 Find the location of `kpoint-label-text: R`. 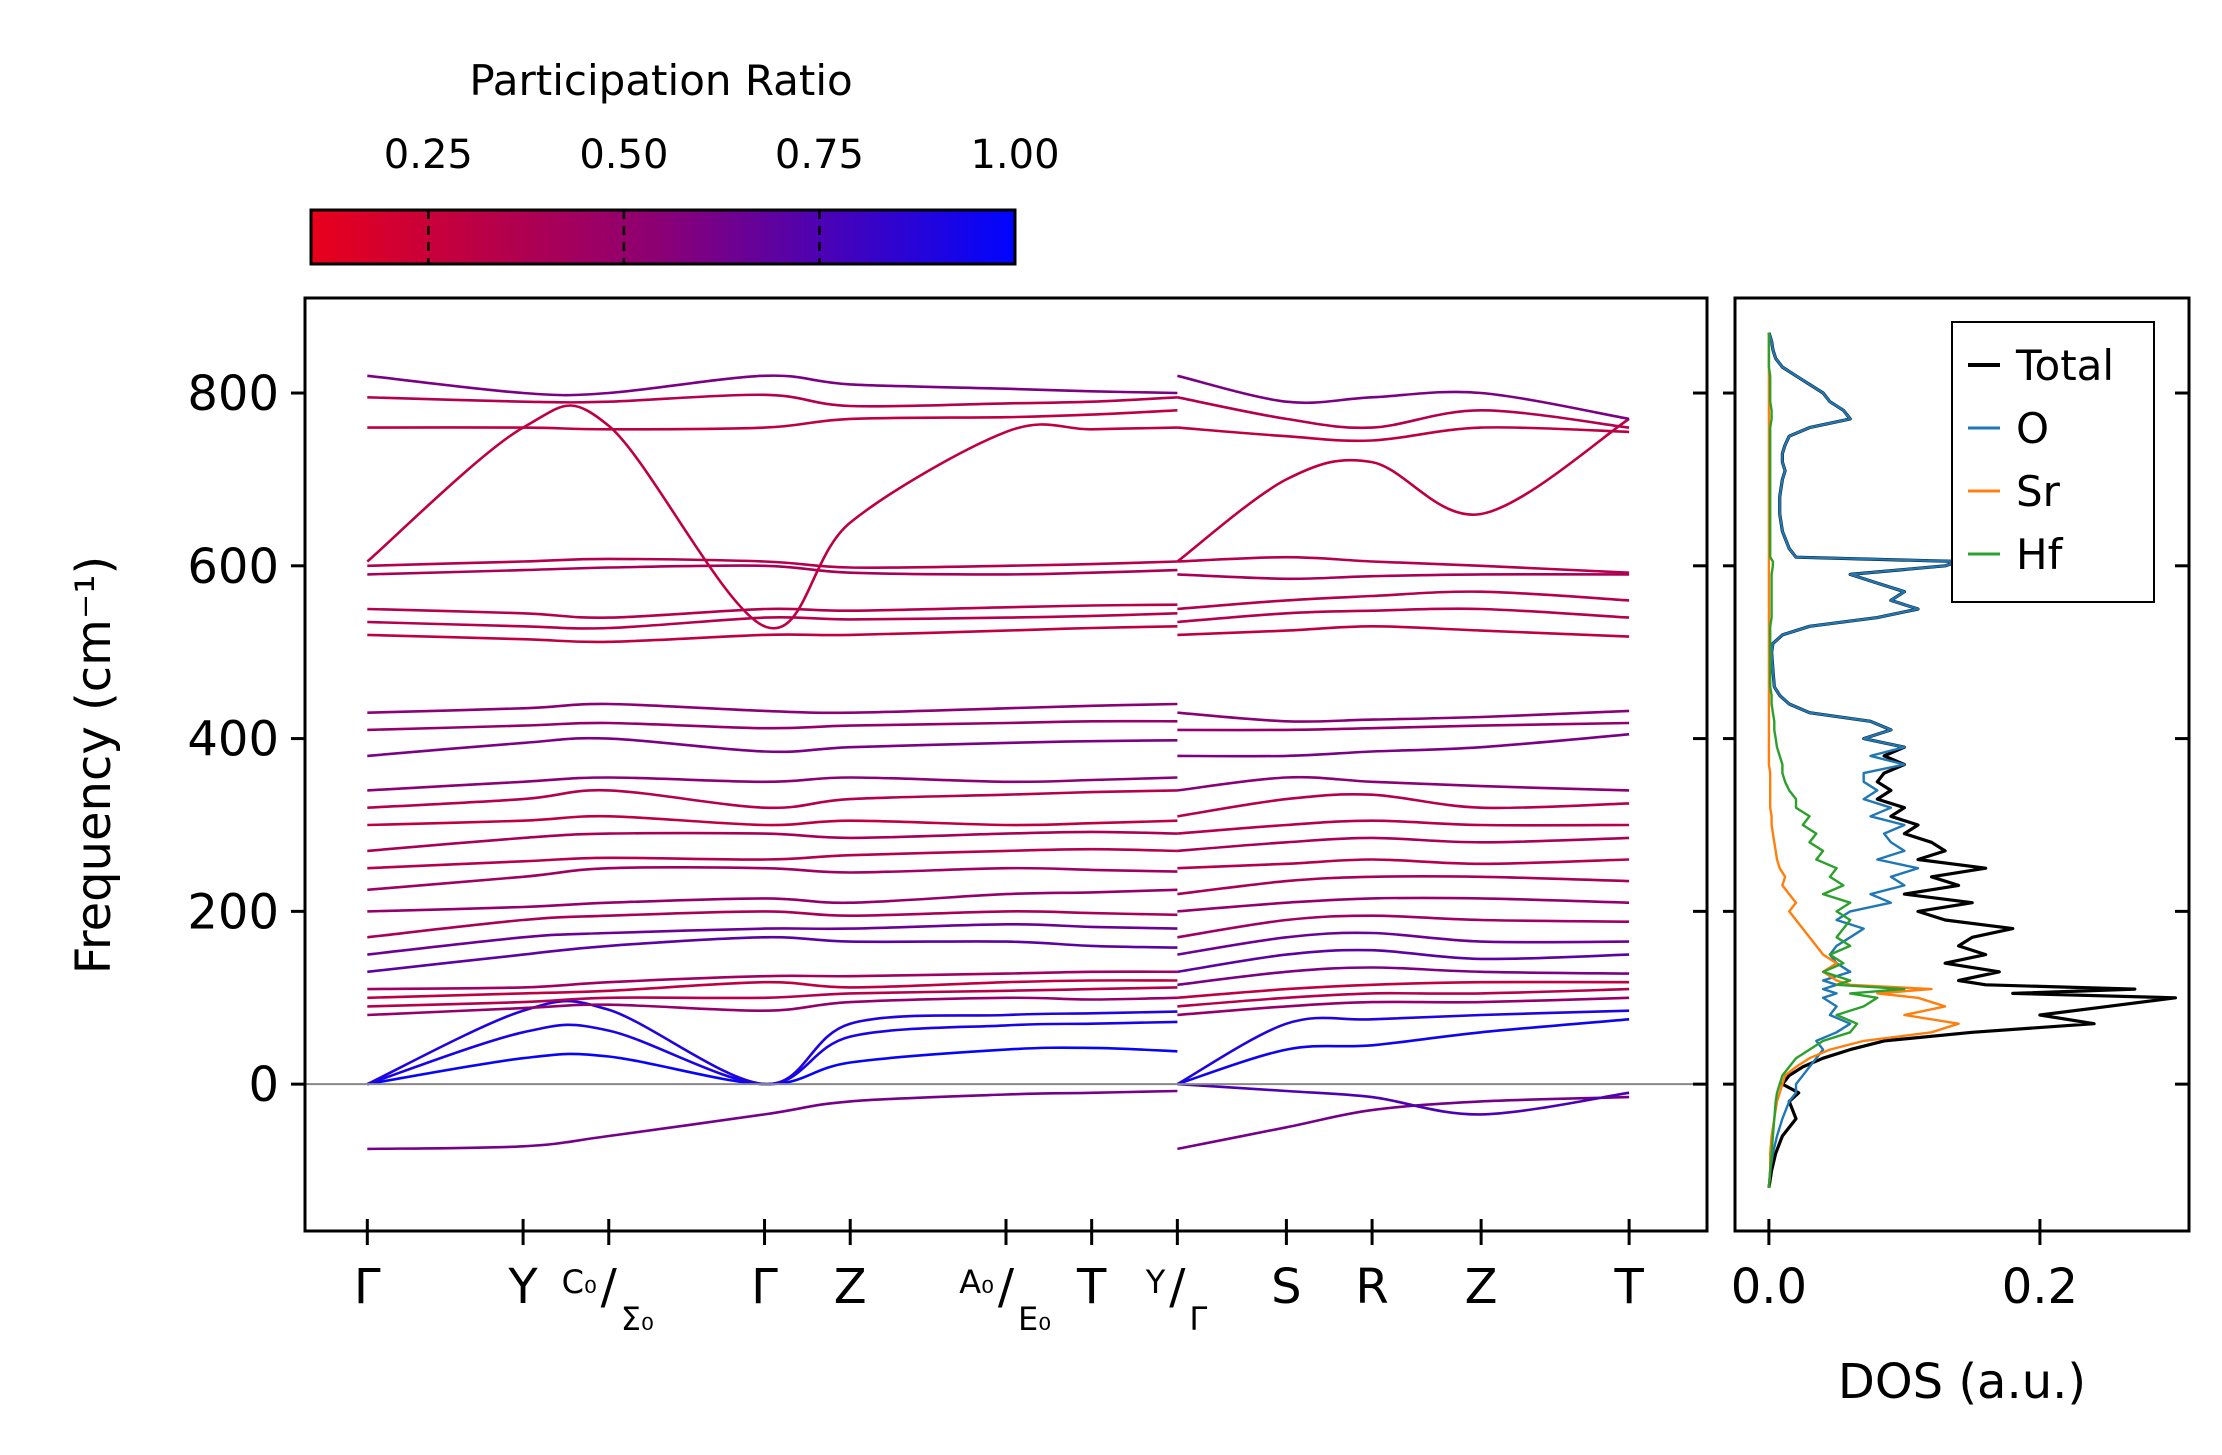

kpoint-label-text: R is located at coordinates (1371, 1287).